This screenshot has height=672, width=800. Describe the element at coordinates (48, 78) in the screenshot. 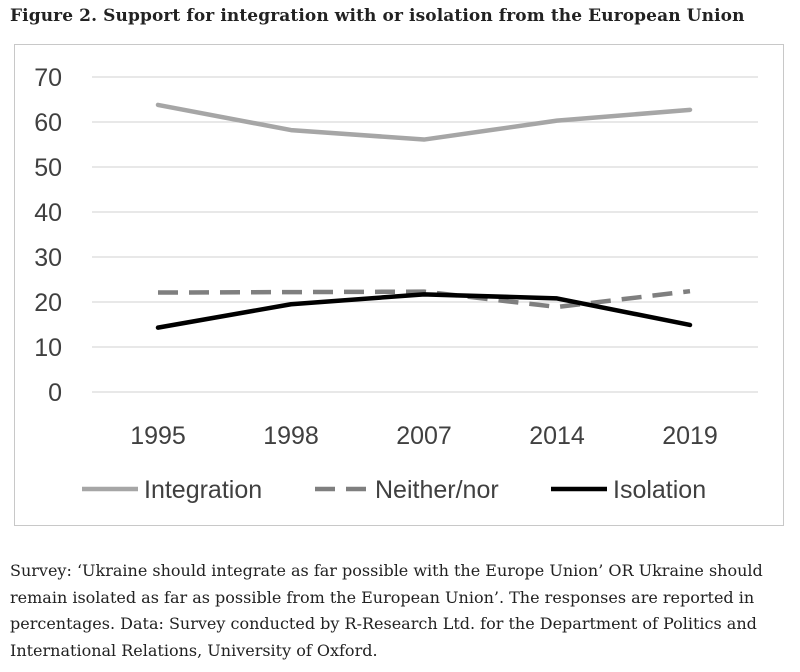

I see `y-tick-label-70: 70` at that location.